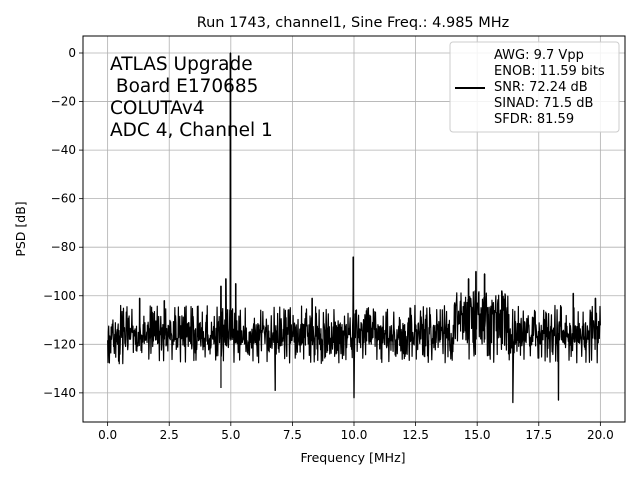 The height and width of the screenshot is (480, 640). What do you see at coordinates (157, 108) in the screenshot?
I see `annotation-line-3: COLUTAv4` at bounding box center [157, 108].